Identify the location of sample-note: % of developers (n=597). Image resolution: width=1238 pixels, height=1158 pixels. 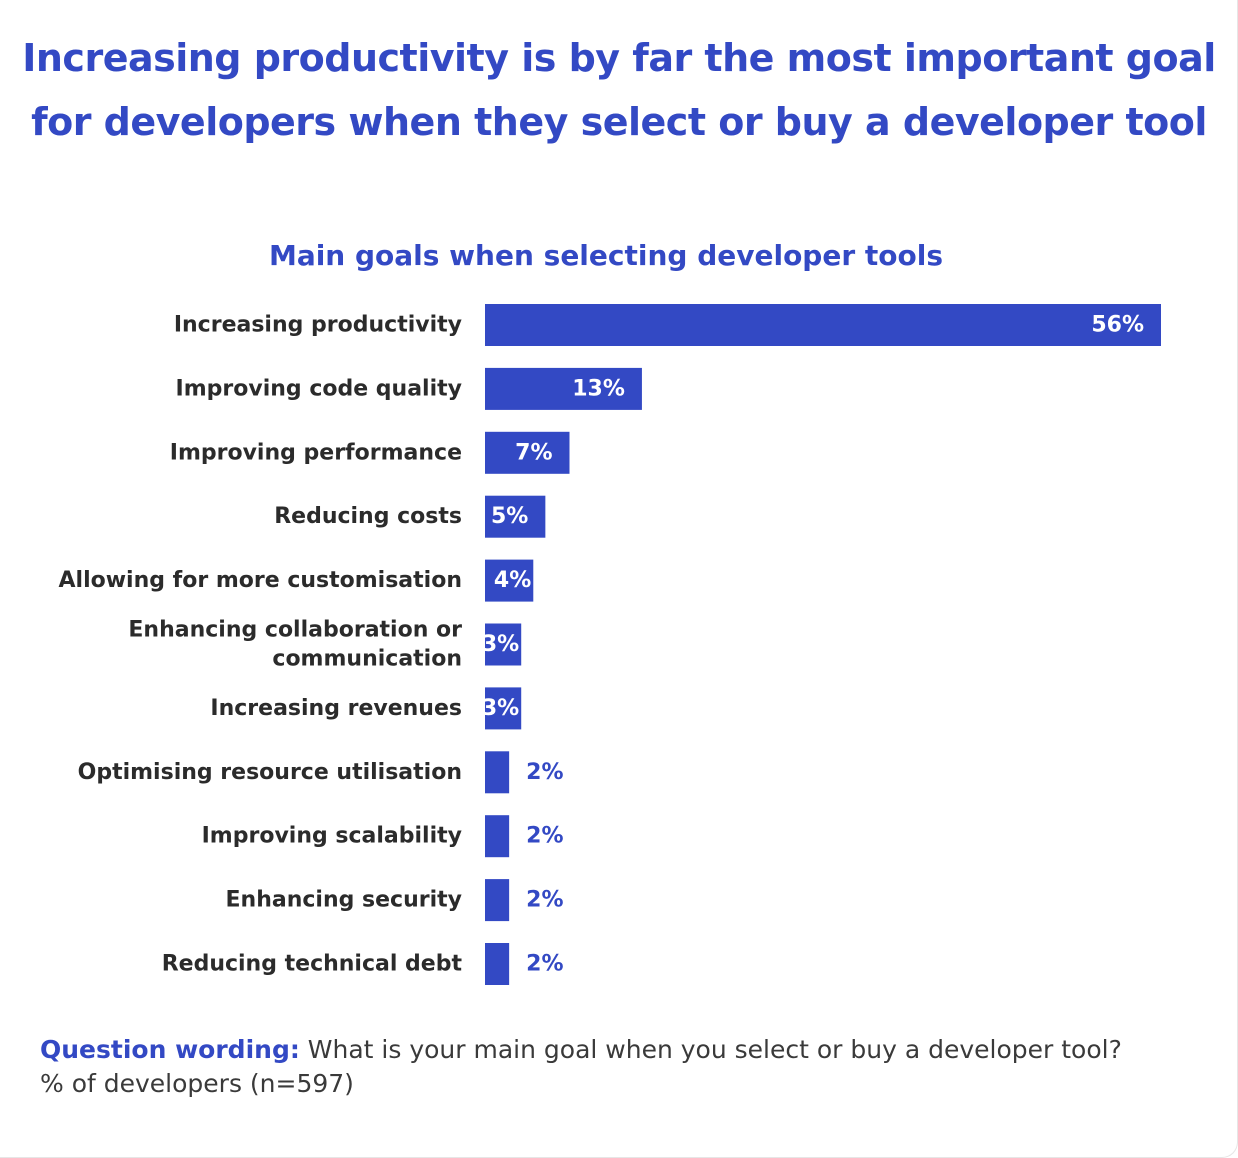
(197, 1083).